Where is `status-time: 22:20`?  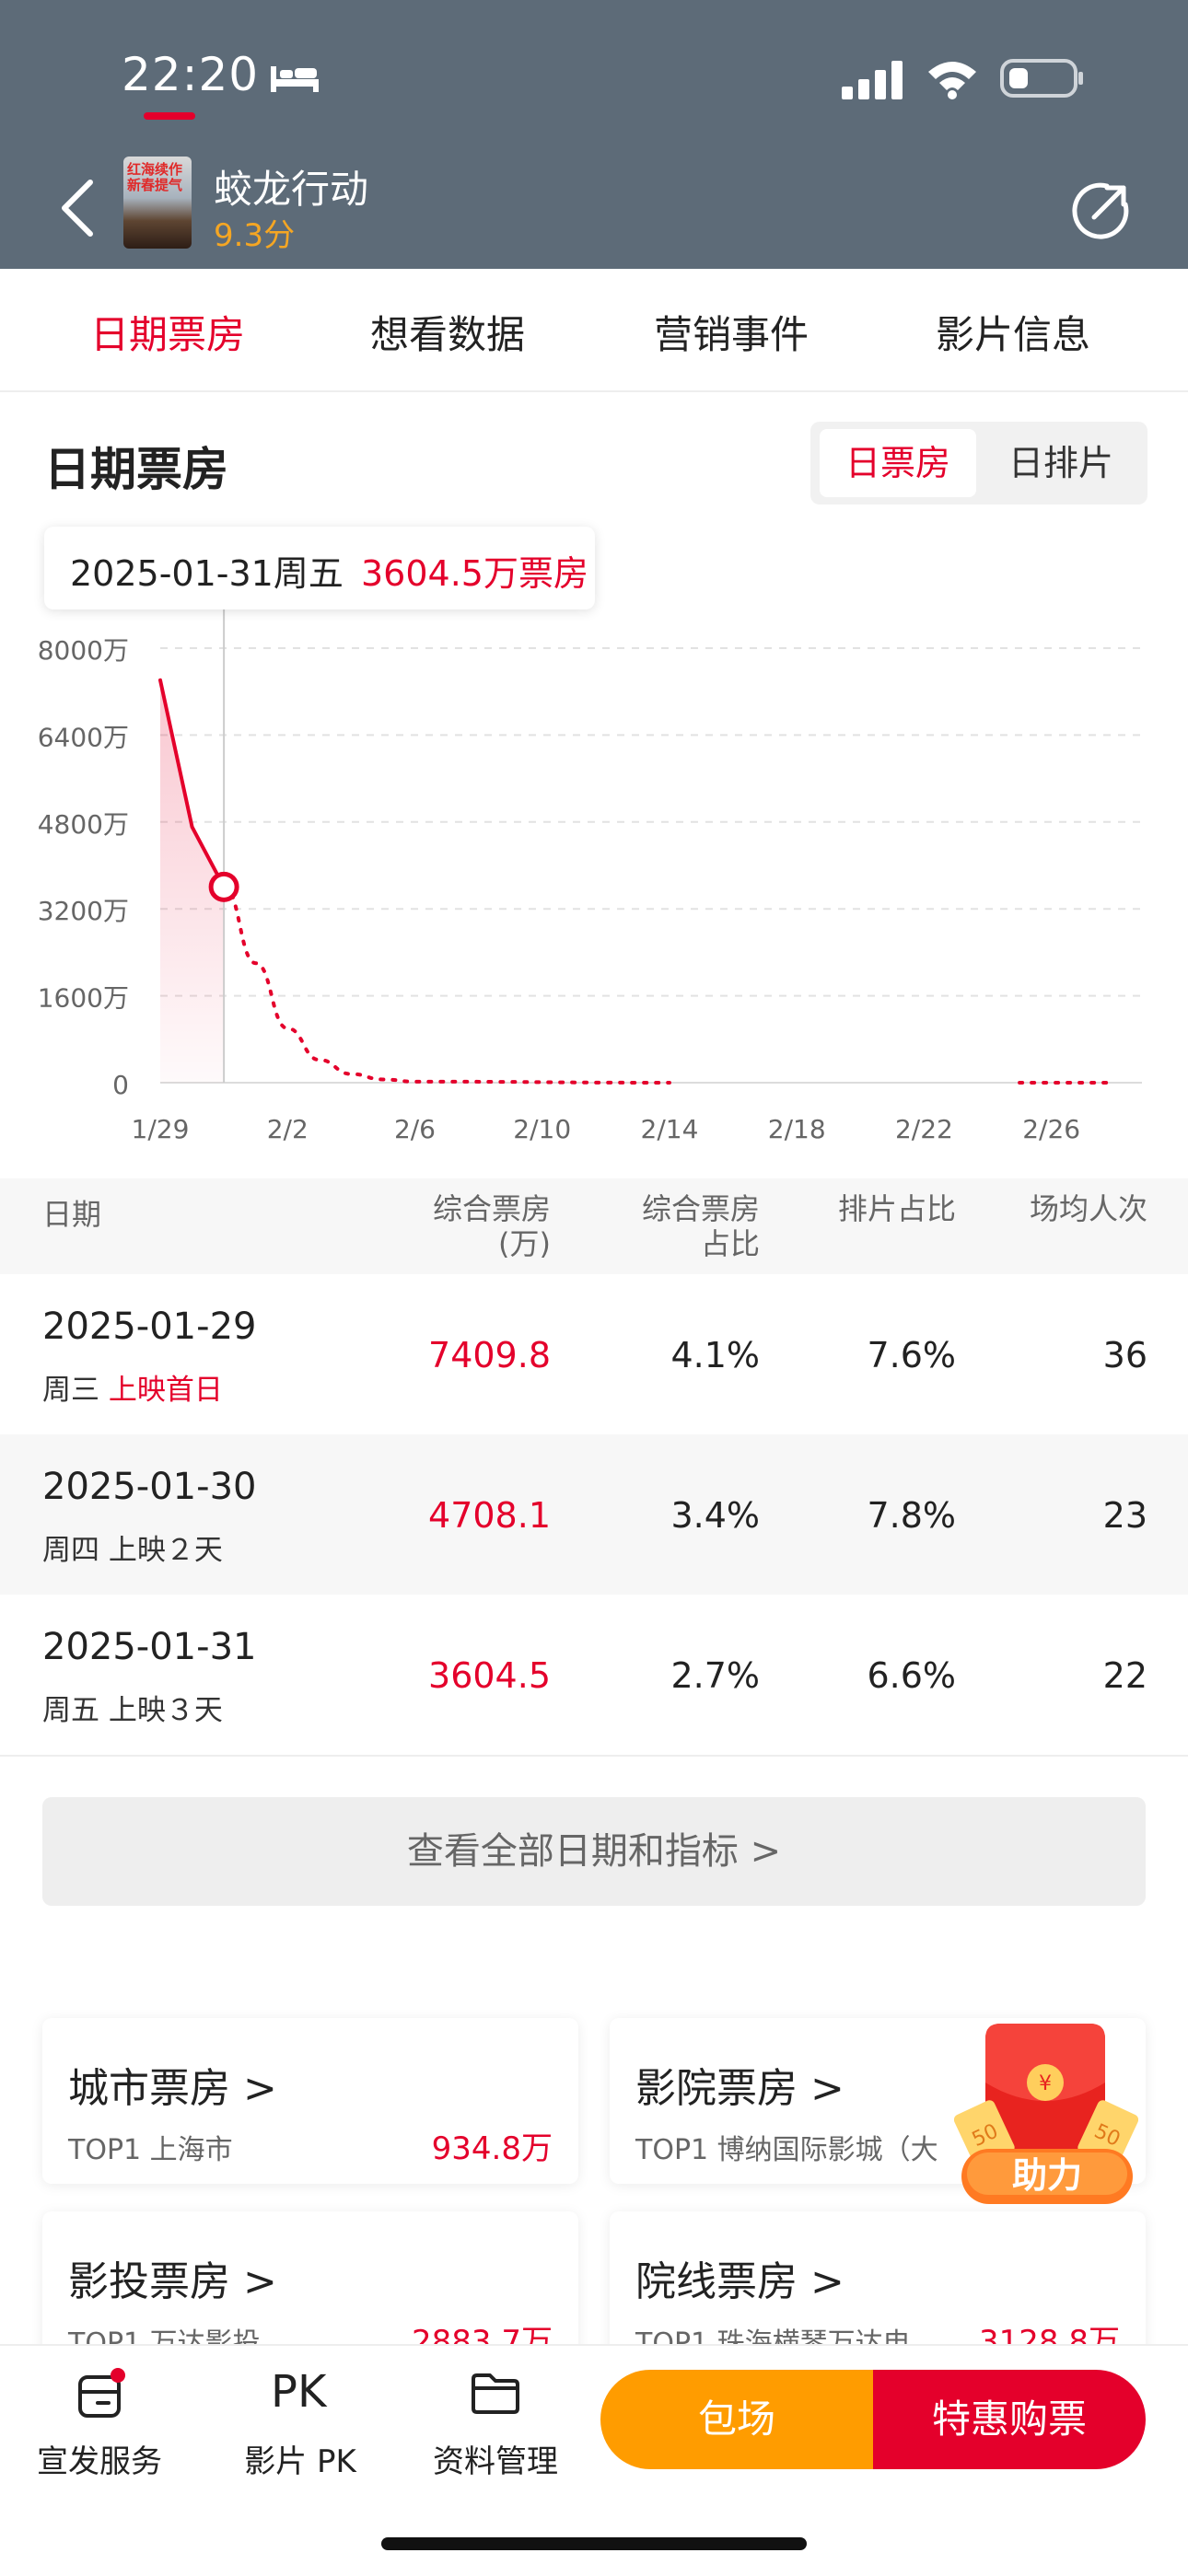
status-time: 22:20 is located at coordinates (191, 74).